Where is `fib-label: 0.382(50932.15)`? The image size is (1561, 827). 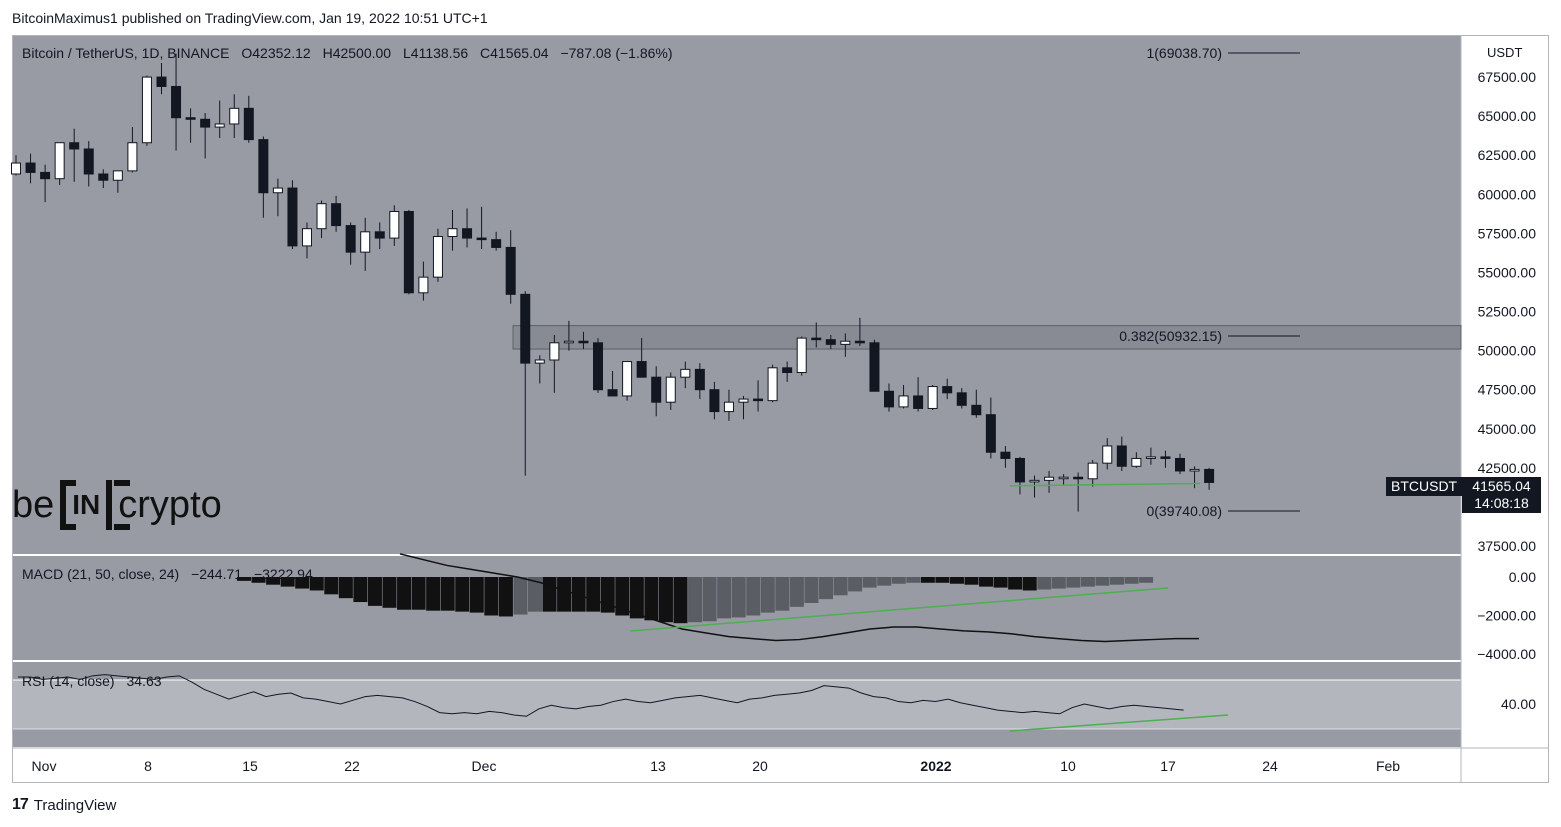
fib-label: 0.382(50932.15) is located at coordinates (1170, 336).